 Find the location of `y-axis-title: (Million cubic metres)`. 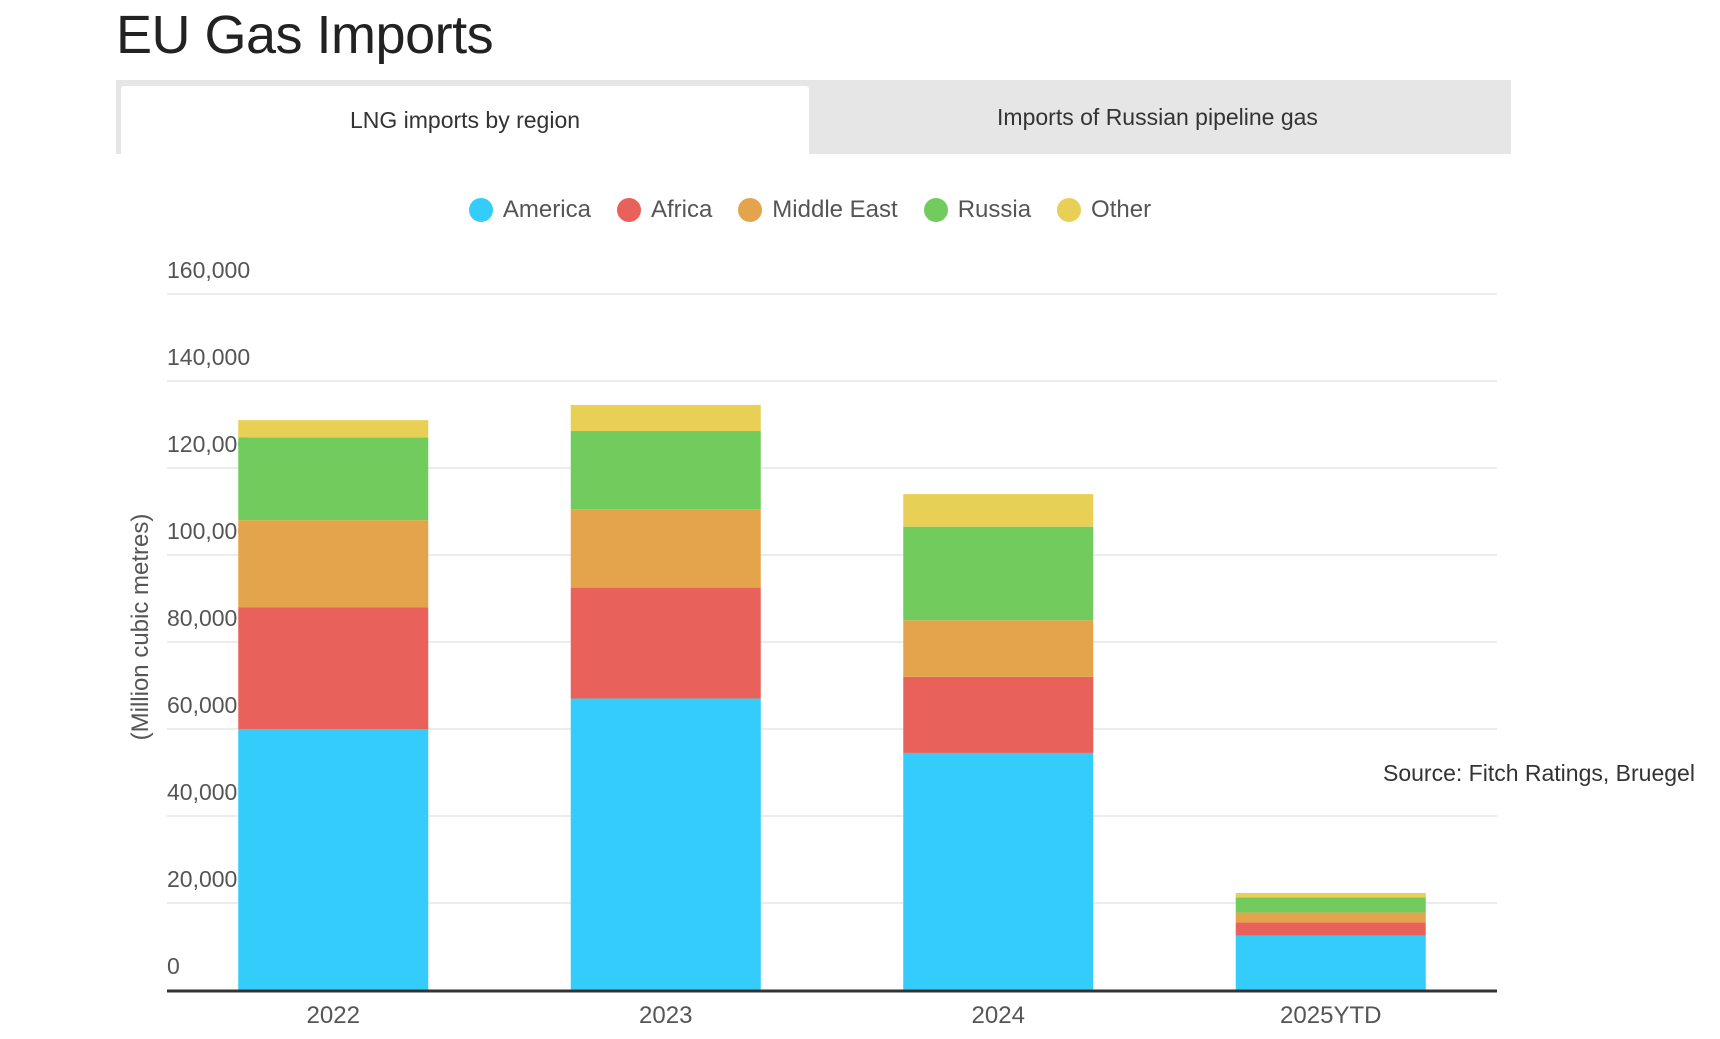

y-axis-title: (Million cubic metres) is located at coordinates (140, 627).